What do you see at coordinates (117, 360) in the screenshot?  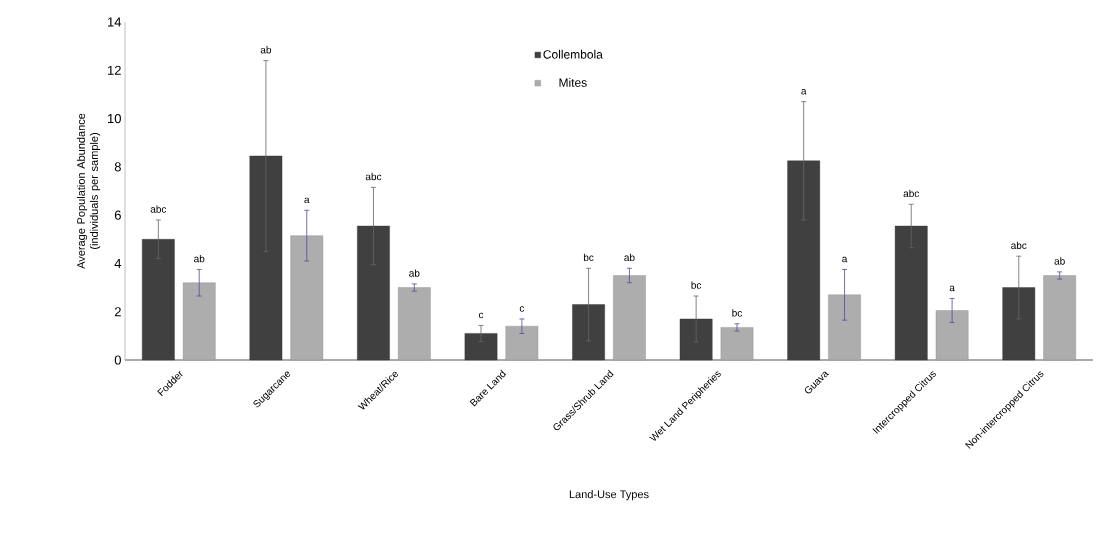 I see `y-tick-label: 0` at bounding box center [117, 360].